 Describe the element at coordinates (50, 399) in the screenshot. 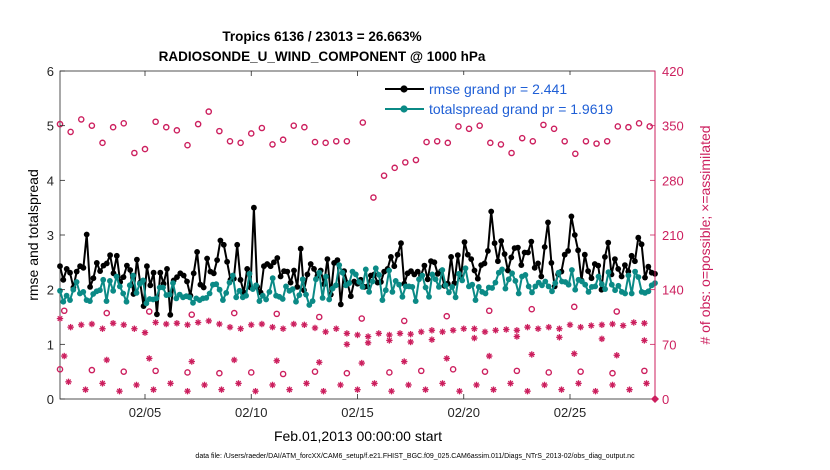

I see `y-tick-label-left: 0` at that location.